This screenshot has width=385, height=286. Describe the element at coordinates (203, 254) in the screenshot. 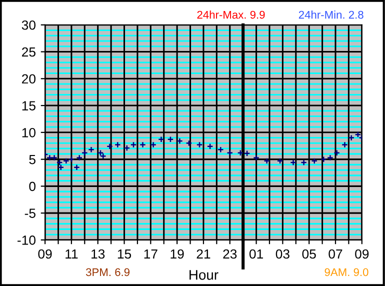

I see `x-tick-label: 21` at that location.